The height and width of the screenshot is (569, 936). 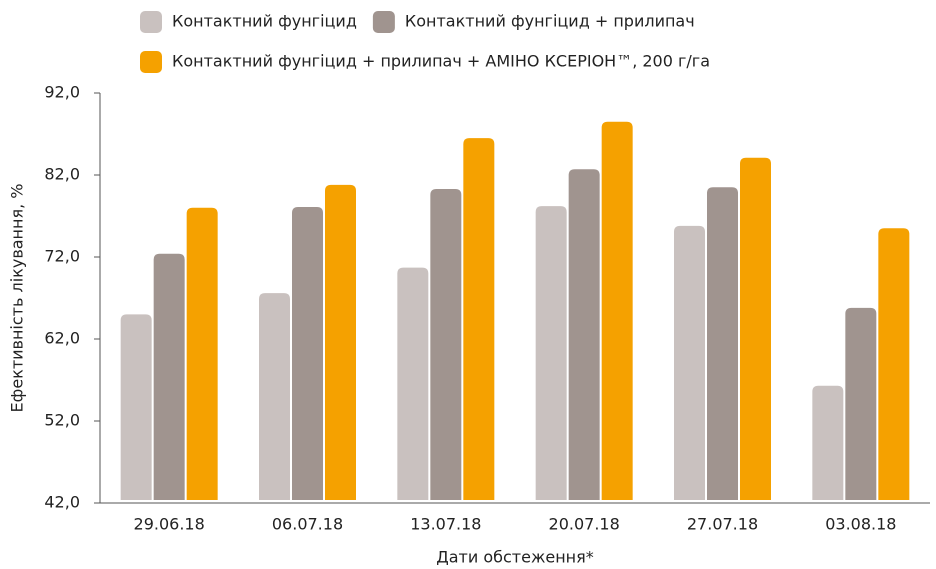 I want to click on y-tick-label: 52,0, so click(x=62, y=420).